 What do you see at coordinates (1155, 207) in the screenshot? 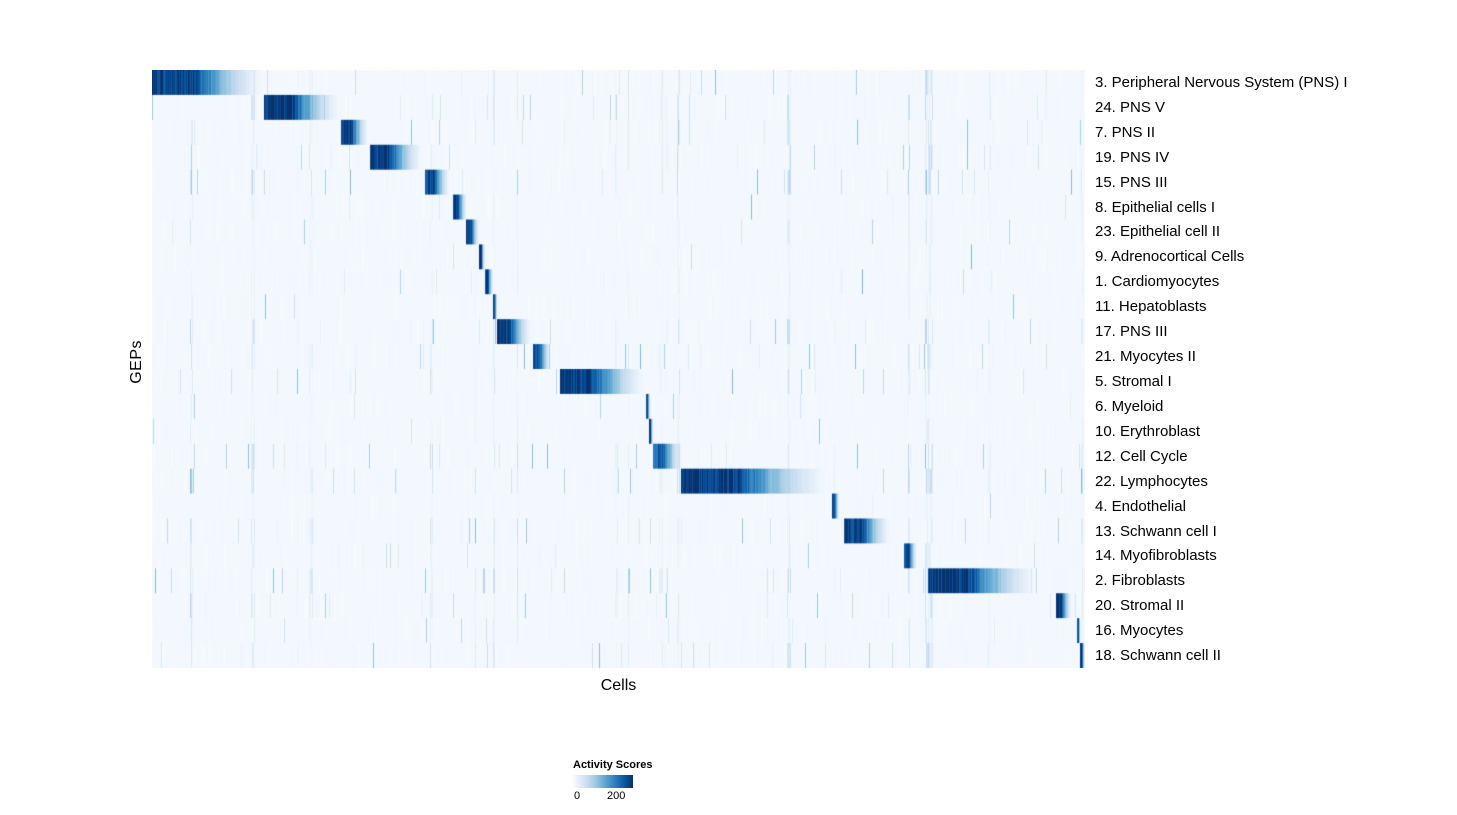
I see `row-label: 8. Epithelial cells I` at bounding box center [1155, 207].